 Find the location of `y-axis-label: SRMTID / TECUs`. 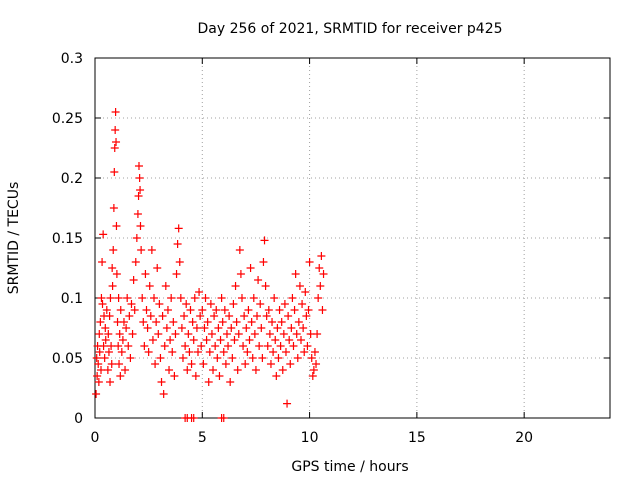

y-axis-label: SRMTID / TECUs is located at coordinates (14, 238).